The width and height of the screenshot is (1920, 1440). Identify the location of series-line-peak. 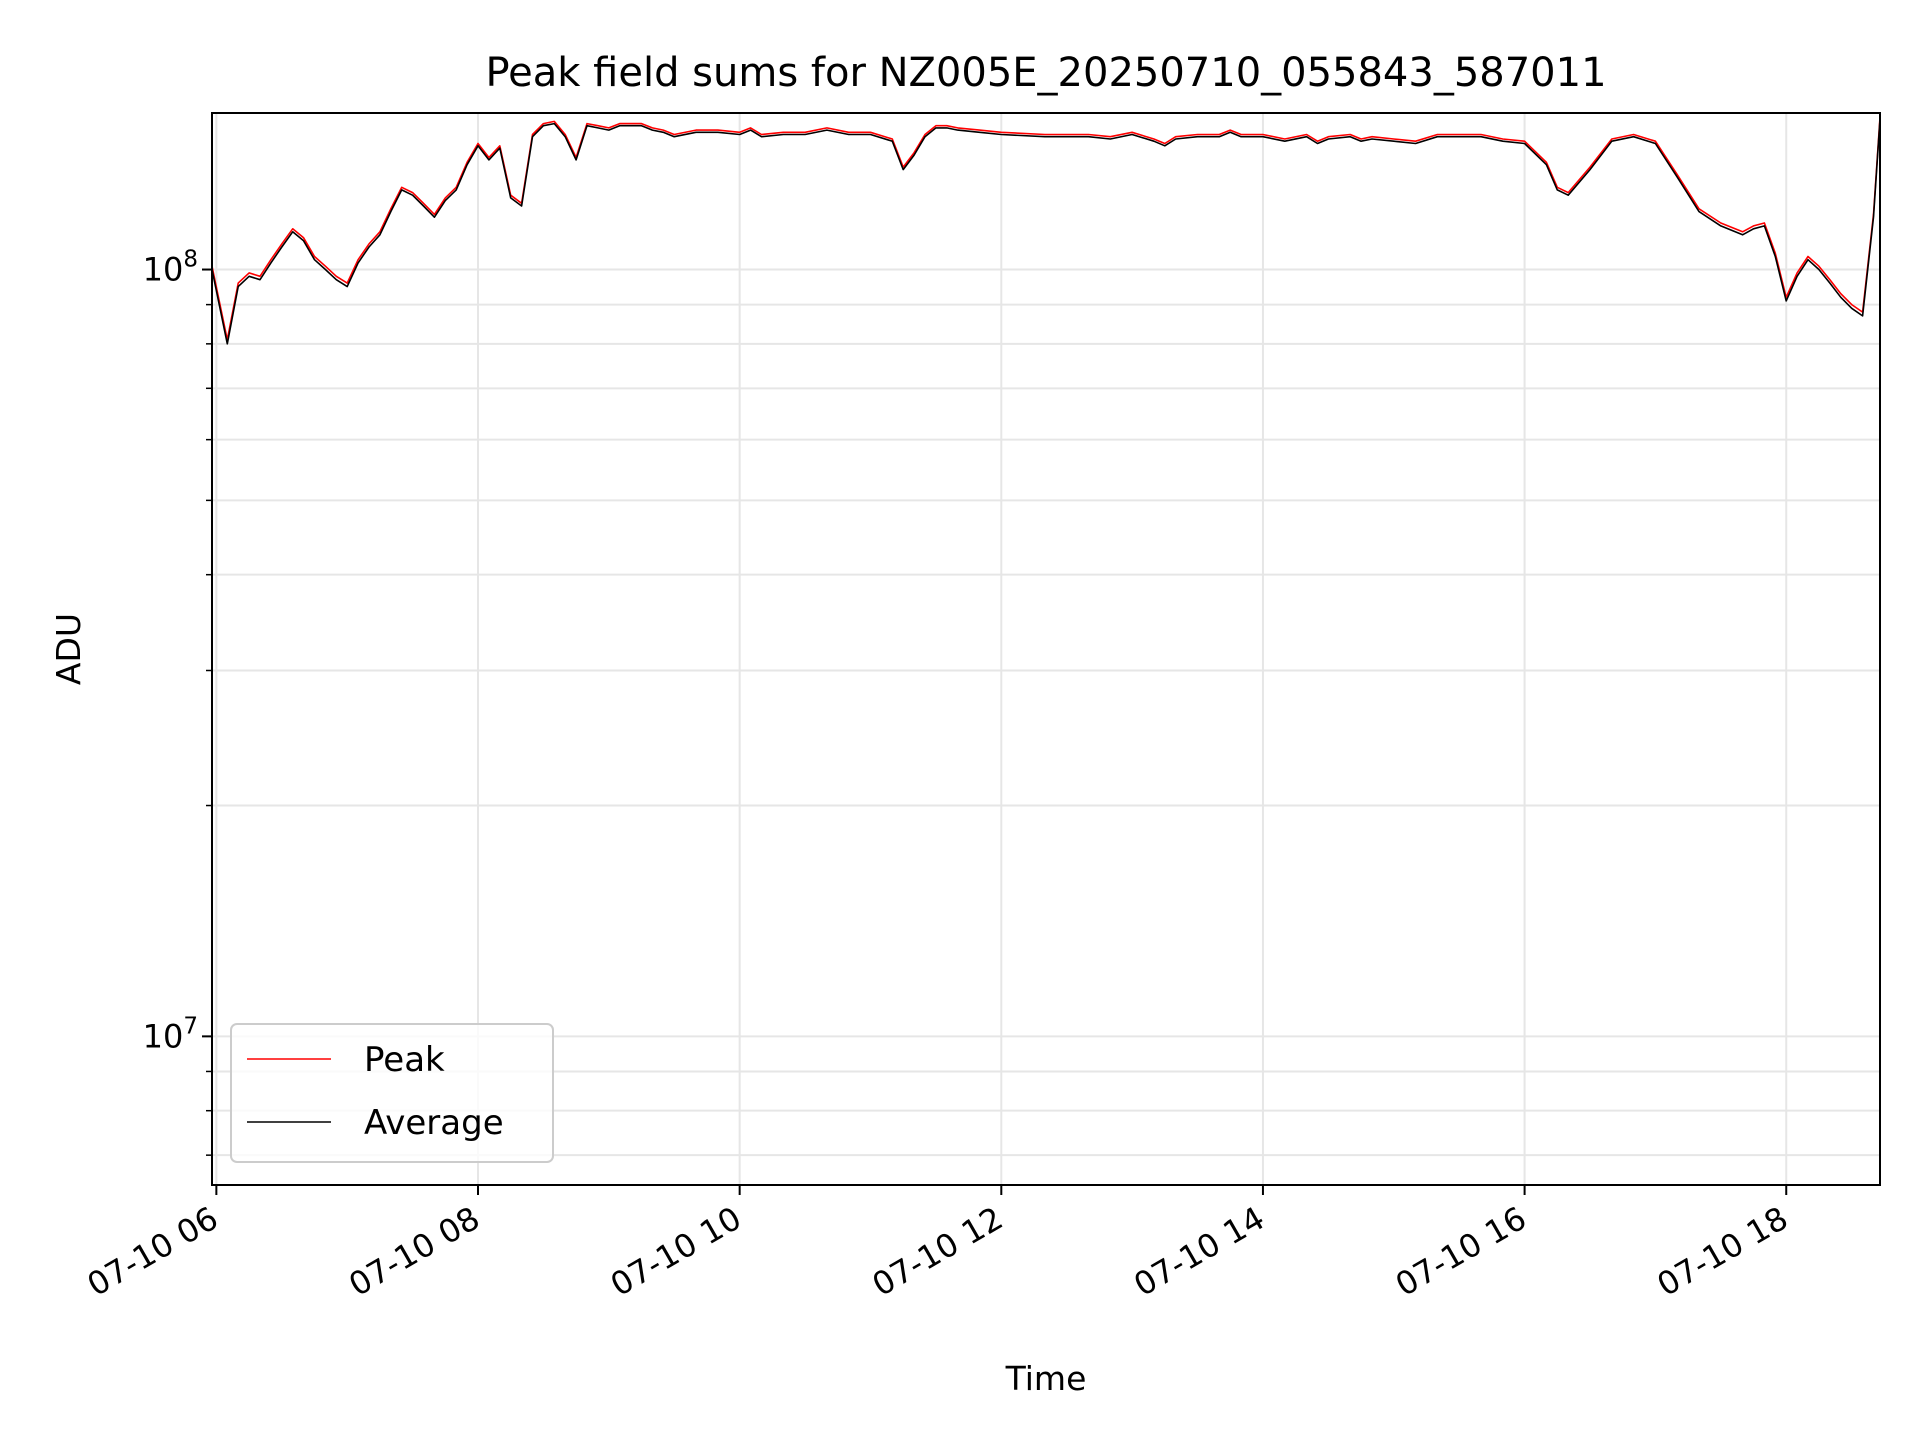
(1046, 229).